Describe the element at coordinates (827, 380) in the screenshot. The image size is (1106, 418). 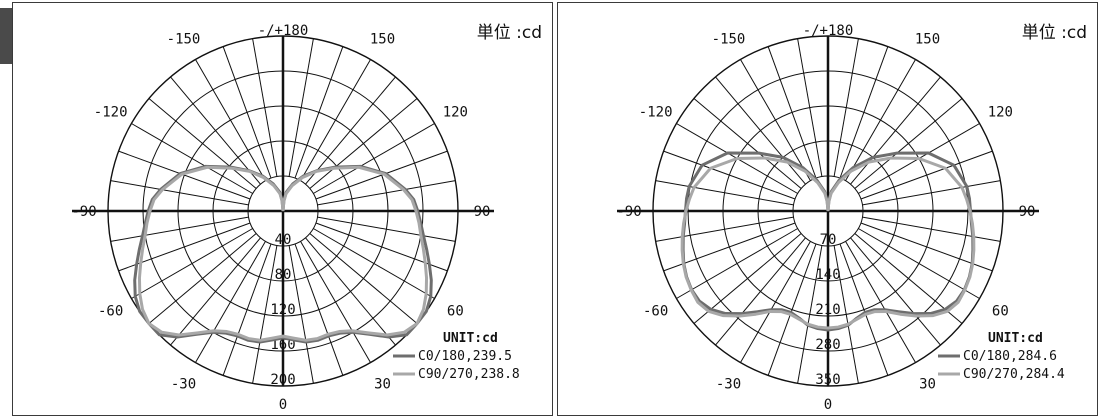
I see `right-radial-label: 350` at that location.